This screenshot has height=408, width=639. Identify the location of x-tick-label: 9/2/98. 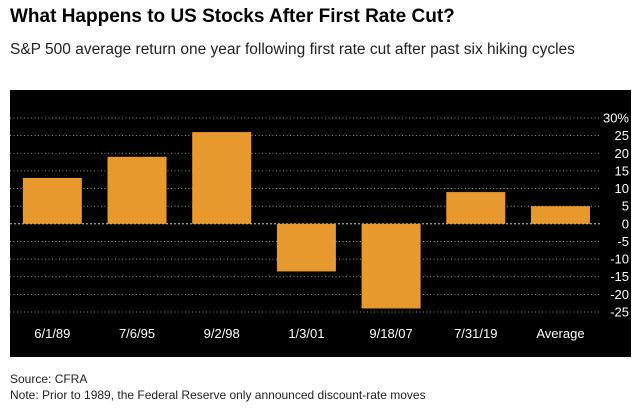
(222, 333).